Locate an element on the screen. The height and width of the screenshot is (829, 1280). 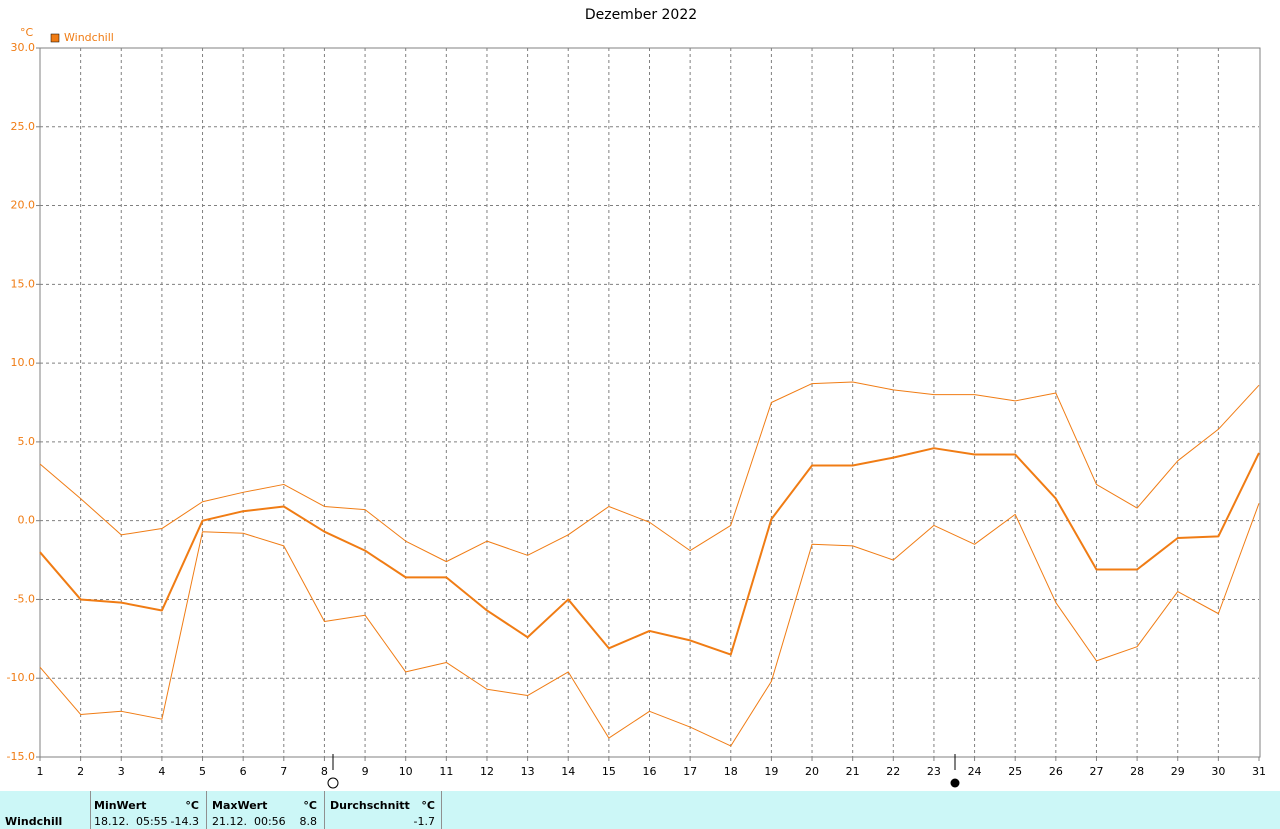
x-tick-label: 15 is located at coordinates (609, 771).